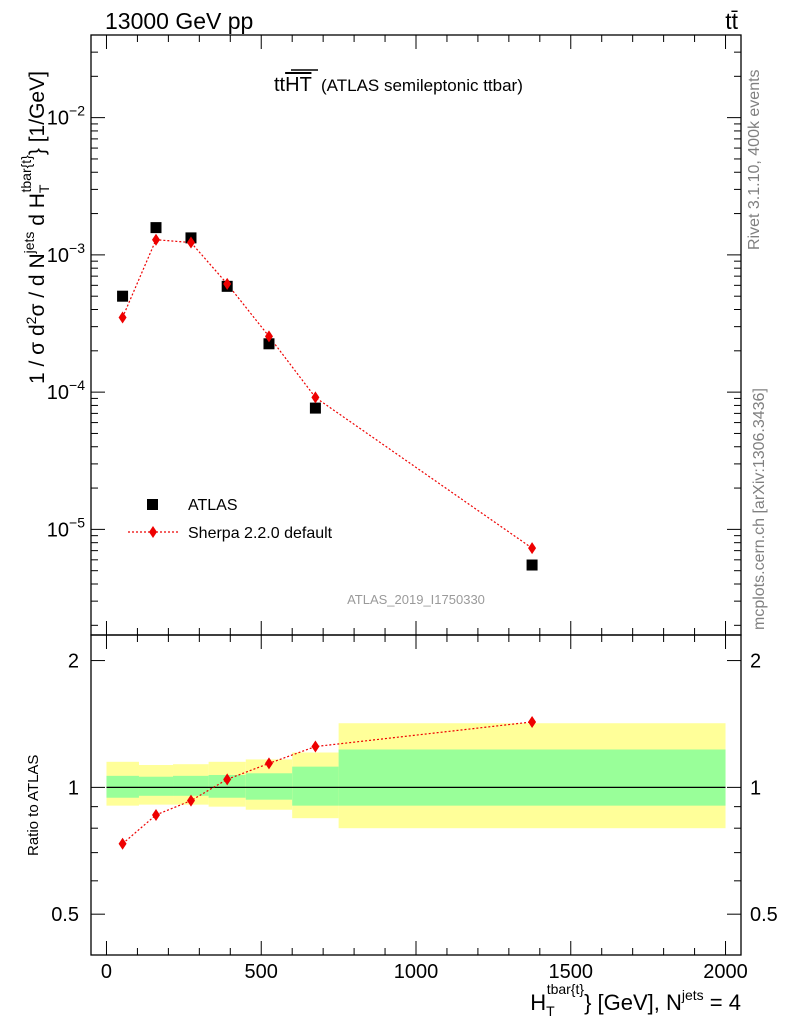 This screenshot has width=786, height=1024. What do you see at coordinates (754, 159) in the screenshot?
I see `rivet-note: Rivet 3.1.10, 400k events` at bounding box center [754, 159].